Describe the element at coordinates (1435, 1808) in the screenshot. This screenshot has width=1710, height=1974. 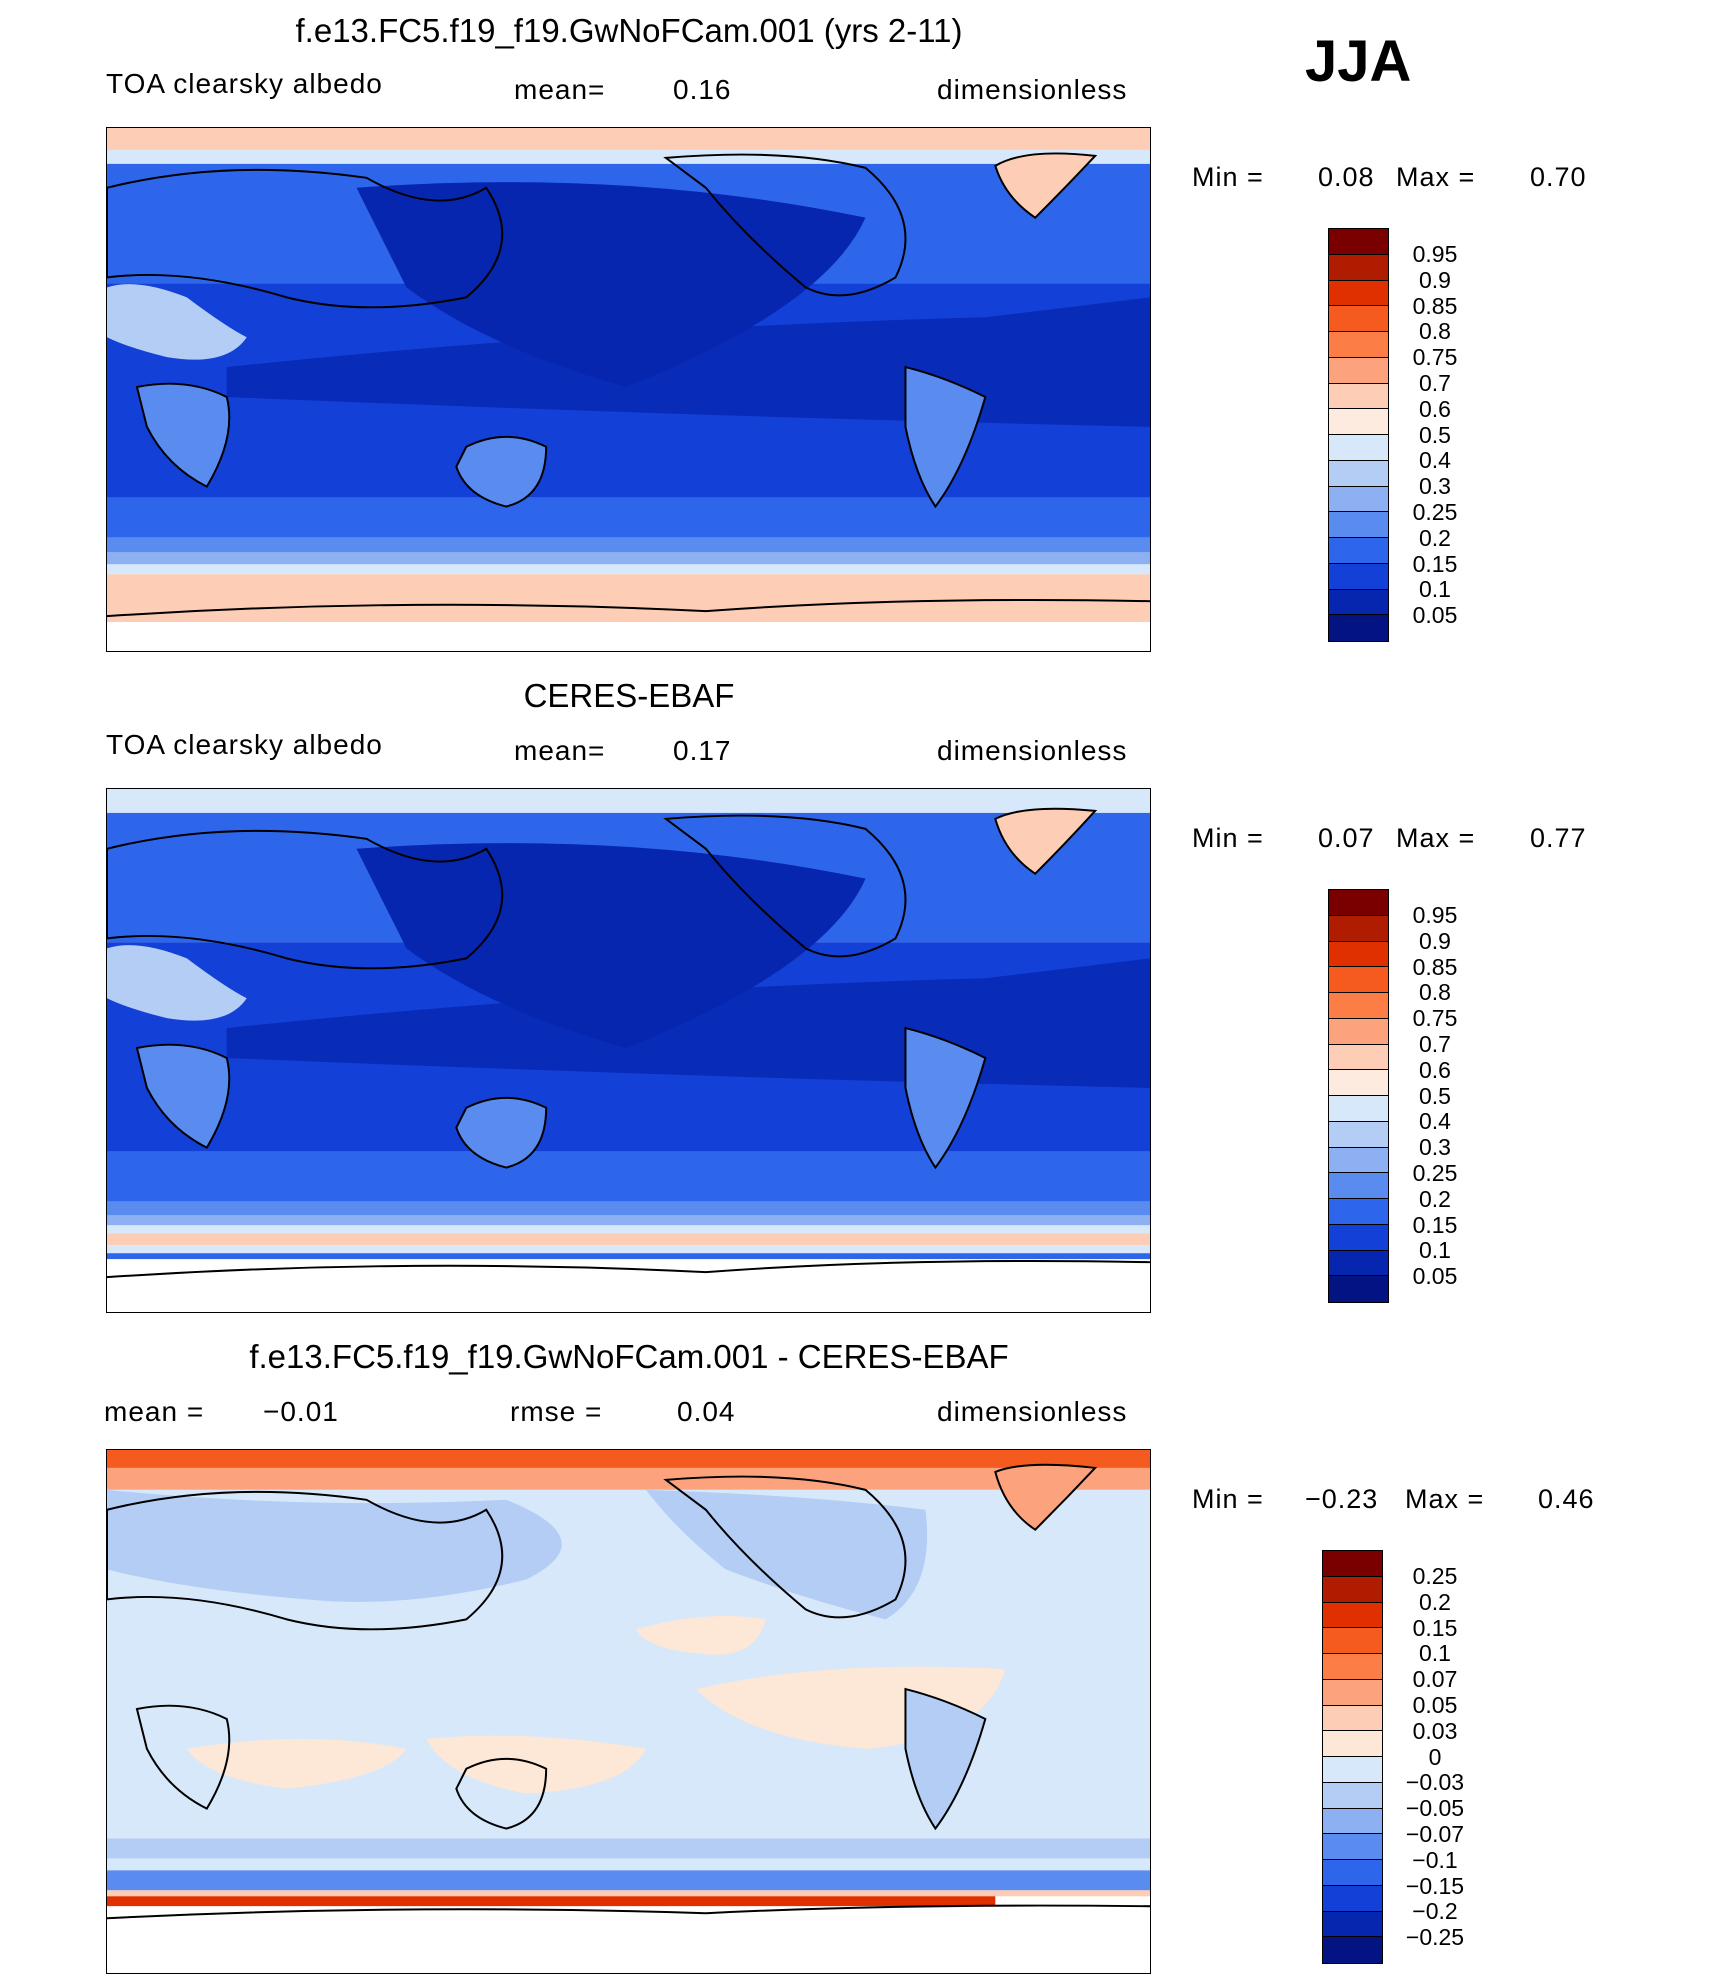
I see `colorbar-tick-label: −0.05` at that location.